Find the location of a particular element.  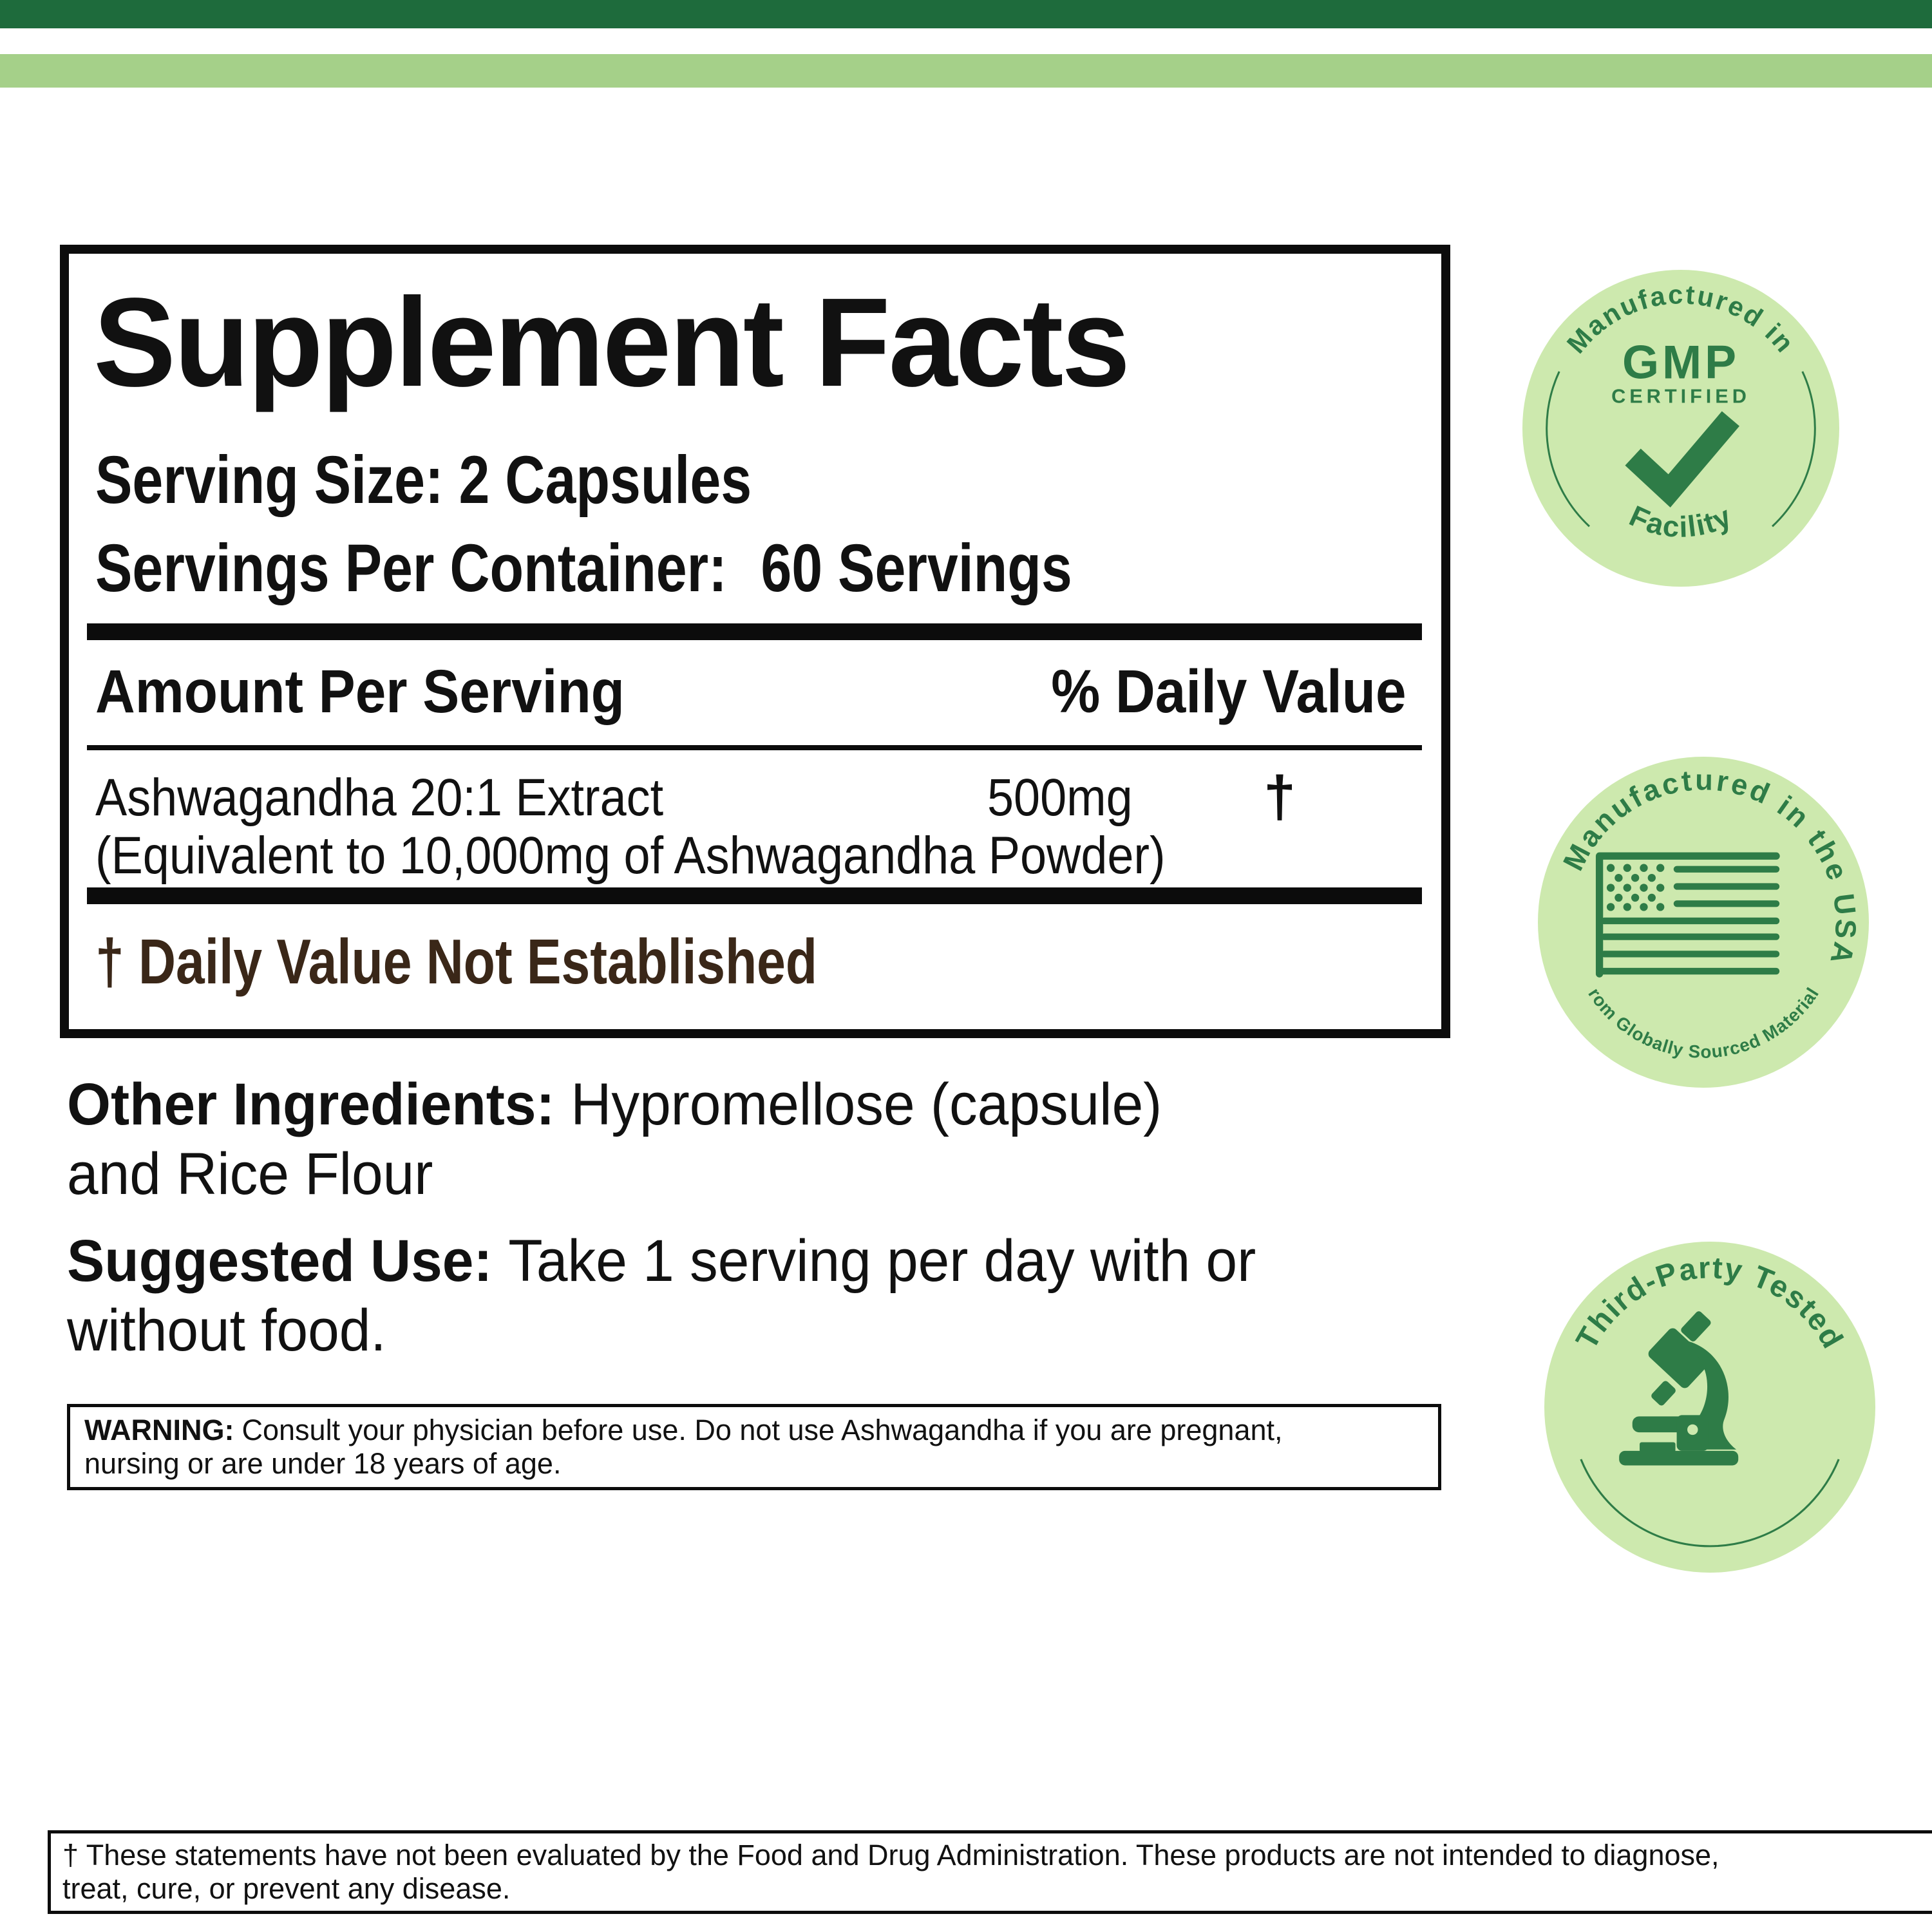

servings-per-container-value: 60 Servings is located at coordinates (916, 569).